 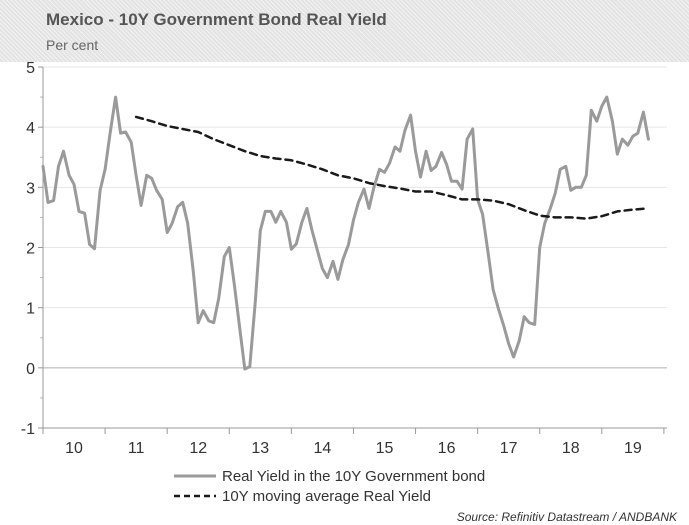 What do you see at coordinates (327, 496) in the screenshot?
I see `legend-label-moving-average: 10Y moving average Real Yield` at bounding box center [327, 496].